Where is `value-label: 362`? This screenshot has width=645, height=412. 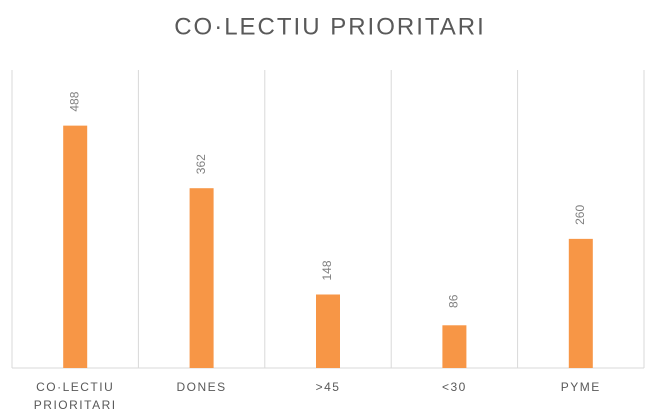
value-label: 362 is located at coordinates (201, 164).